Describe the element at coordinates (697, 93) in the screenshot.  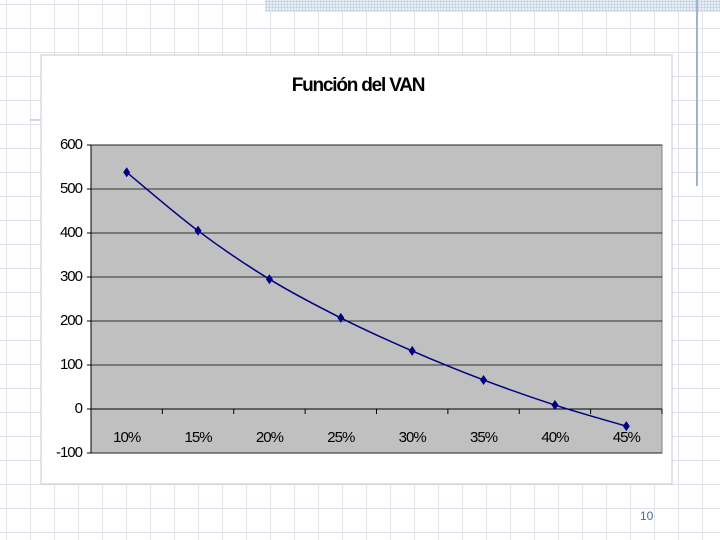
I see `decor-line` at that location.